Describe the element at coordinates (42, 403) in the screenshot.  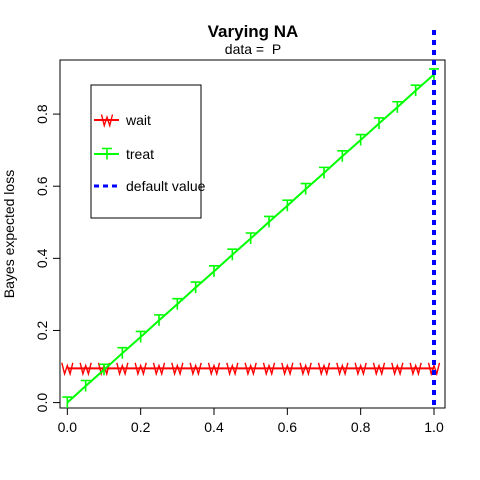
I see `y-tick-label: 0.0` at that location.